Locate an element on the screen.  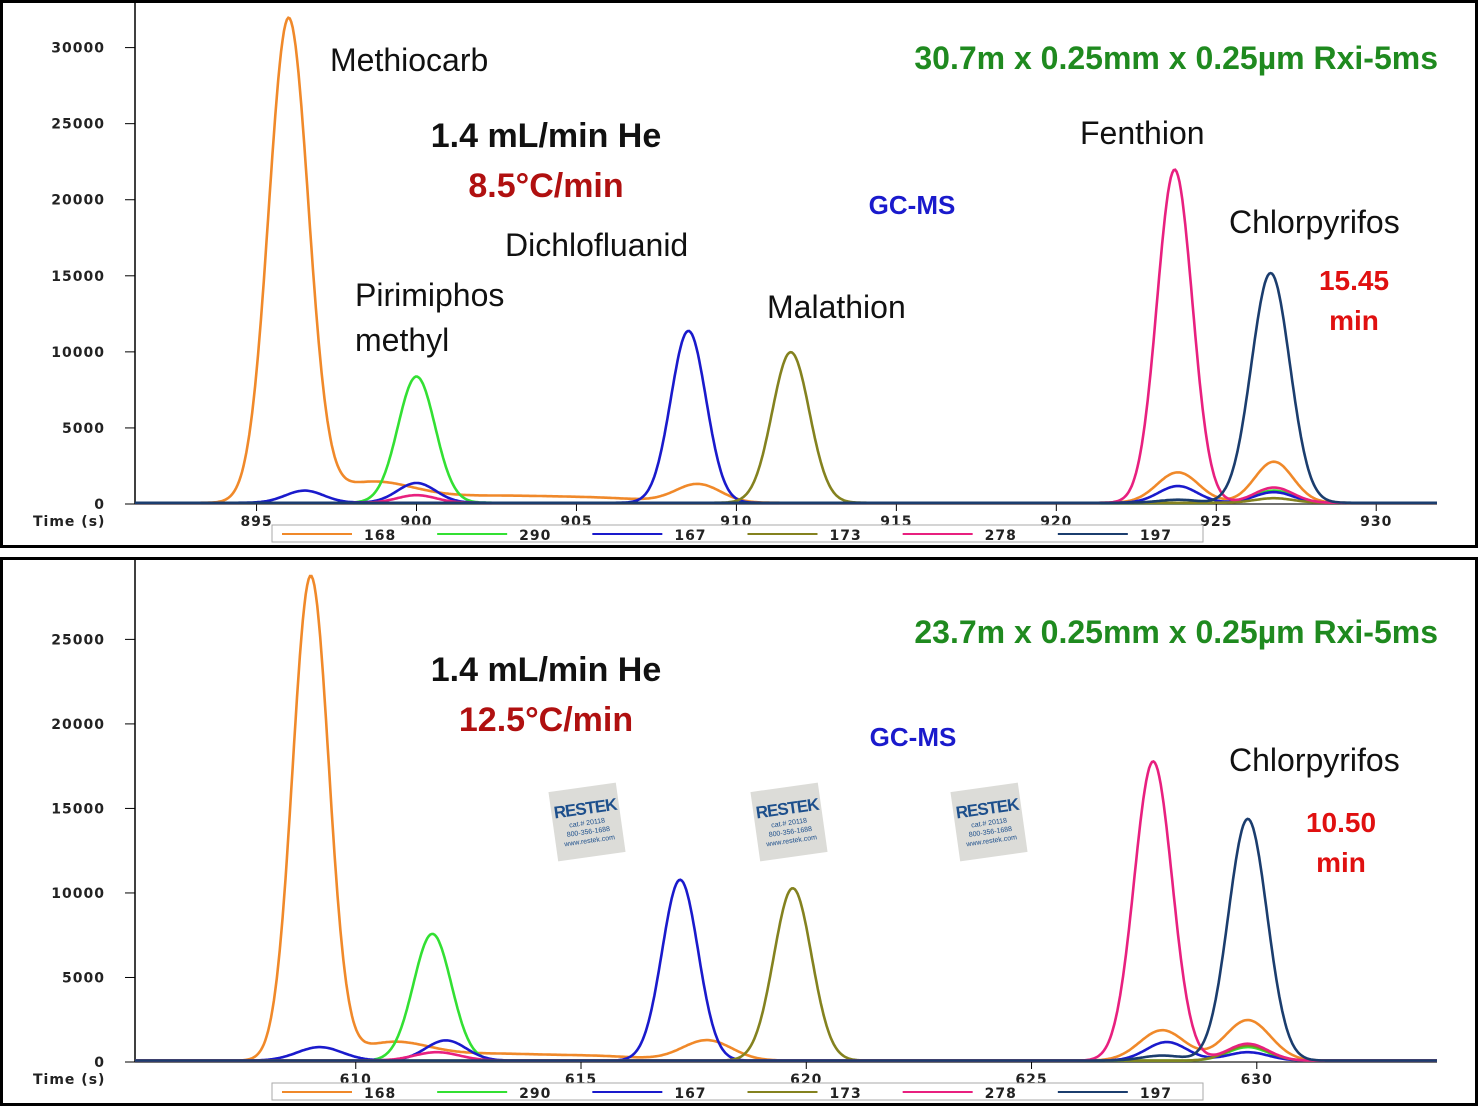
x-tick-label: 895 is located at coordinates (256, 522).